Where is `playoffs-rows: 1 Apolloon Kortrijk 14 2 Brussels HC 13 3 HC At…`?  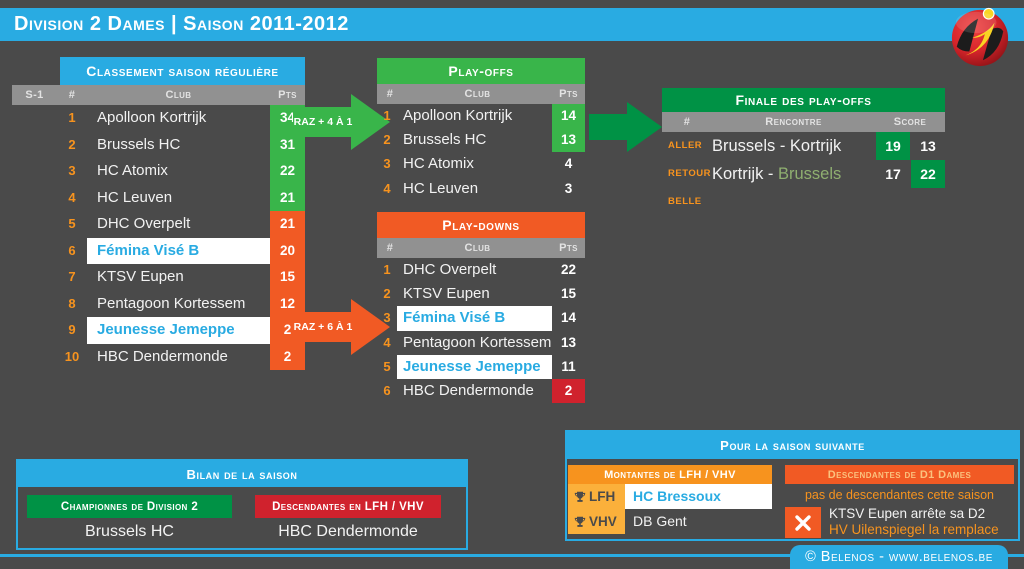
playoffs-rows: 1 Apolloon Kortrijk 14 2 Brussels HC 13 3 HC At… is located at coordinates (481, 152).